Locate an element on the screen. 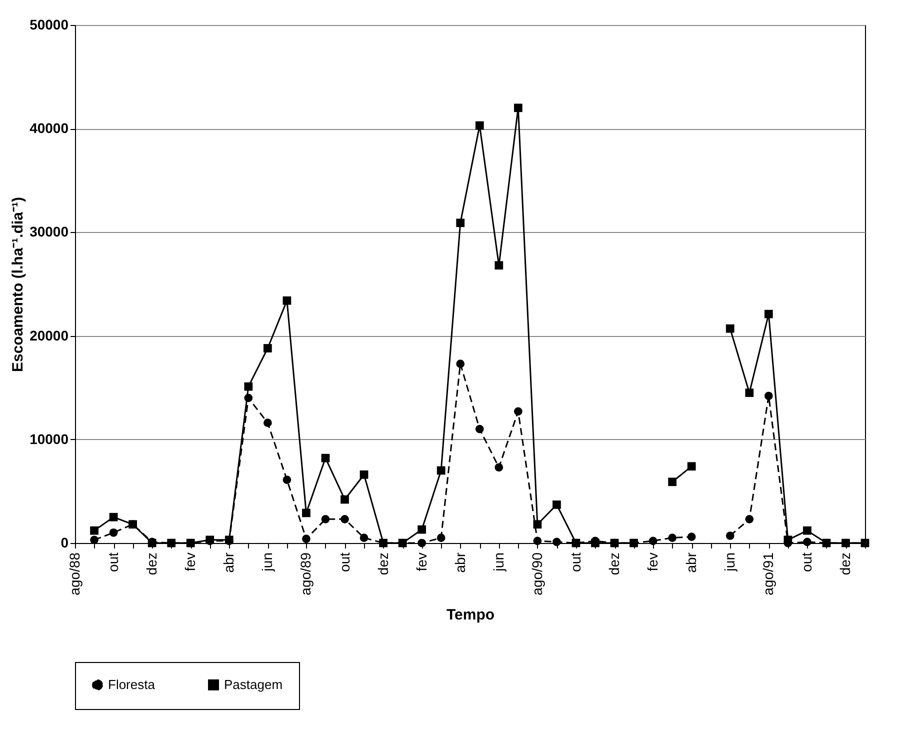 This screenshot has width=899, height=746. x-tick-label: ago/88 is located at coordinates (74, 574).